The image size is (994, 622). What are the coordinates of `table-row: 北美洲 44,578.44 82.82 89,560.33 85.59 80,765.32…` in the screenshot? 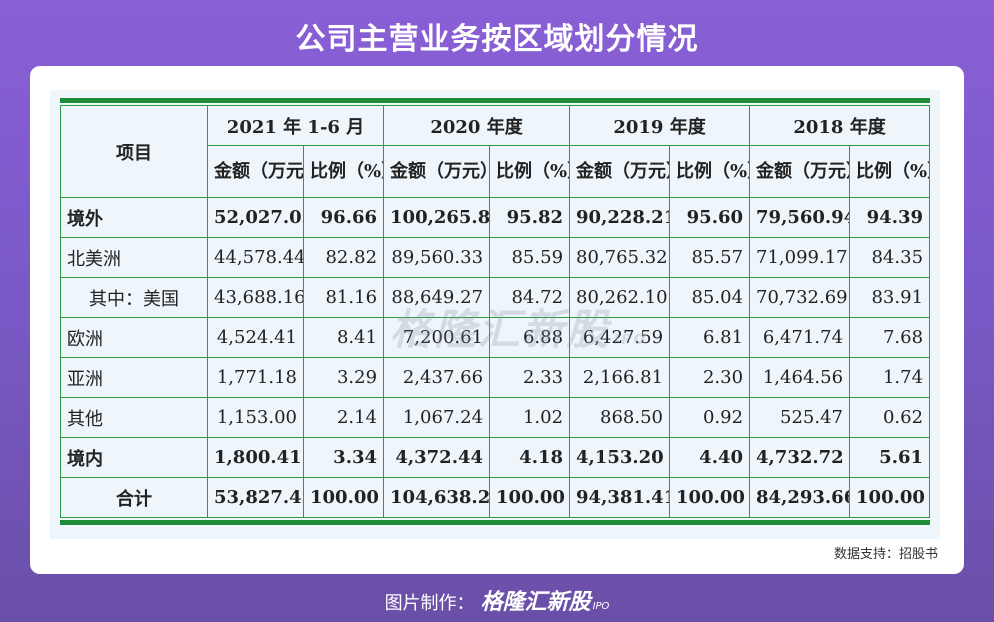 It's located at (495, 257).